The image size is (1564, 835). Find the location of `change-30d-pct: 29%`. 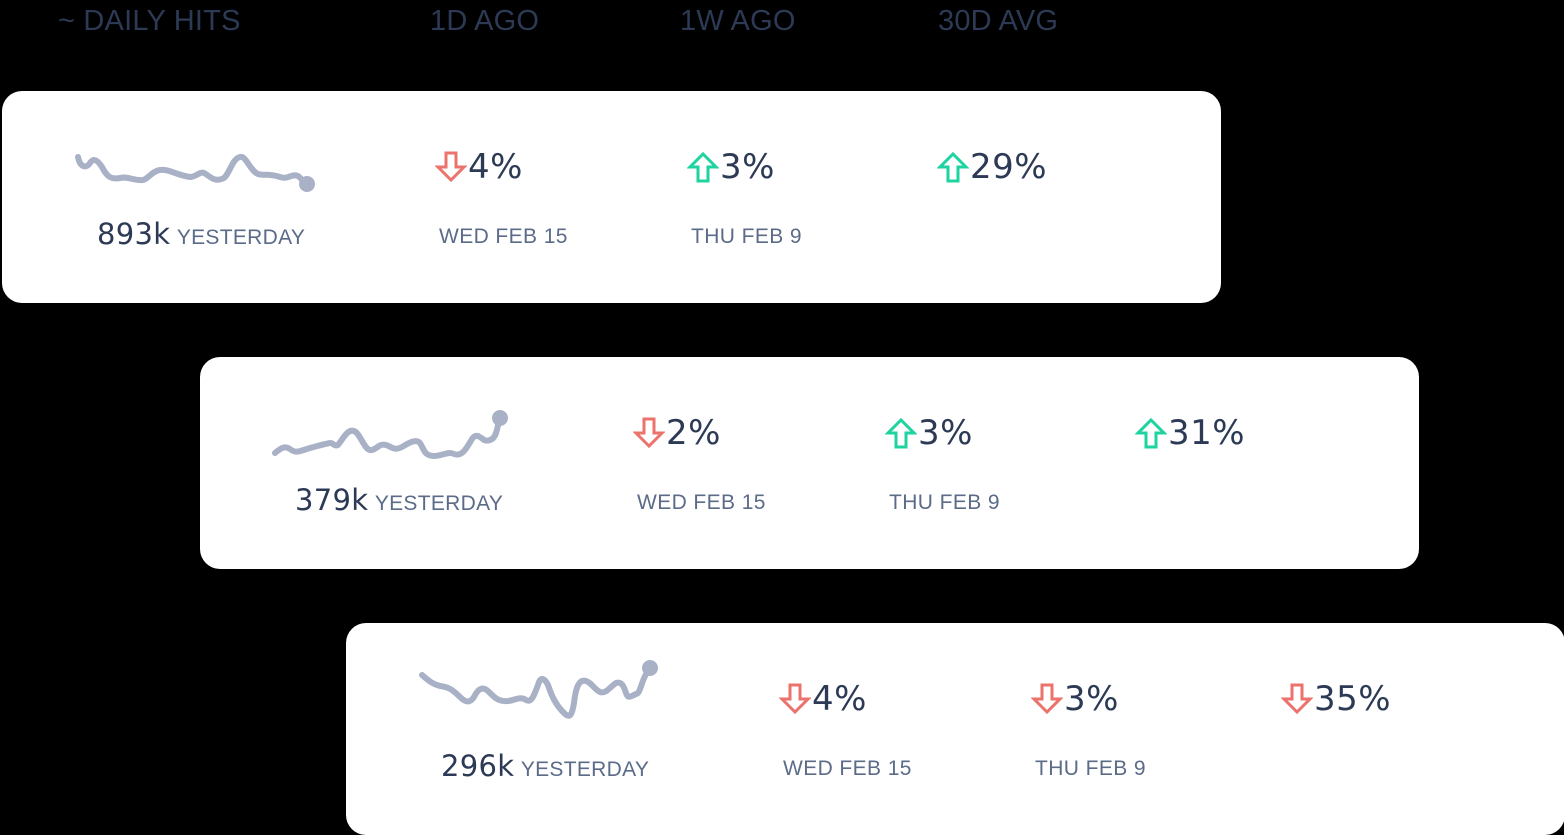

change-30d-pct: 29% is located at coordinates (1009, 167).